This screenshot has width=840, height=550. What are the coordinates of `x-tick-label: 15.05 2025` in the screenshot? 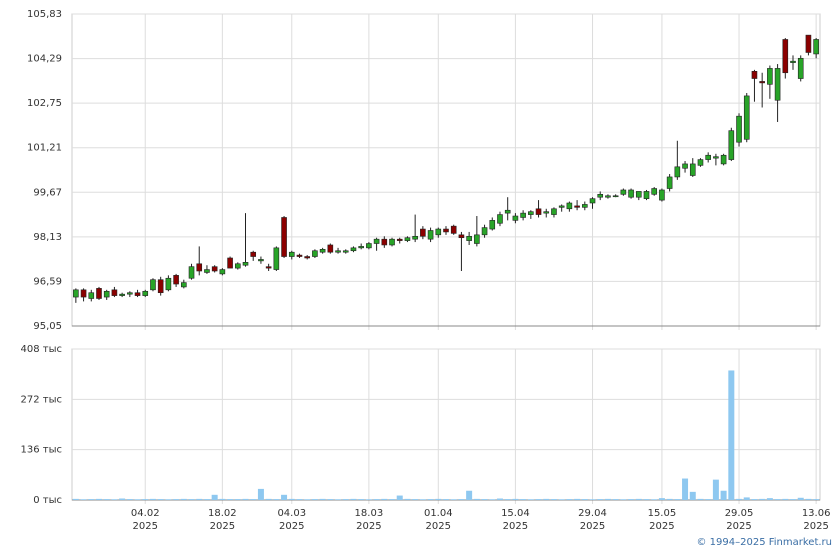 It's located at (662, 520).